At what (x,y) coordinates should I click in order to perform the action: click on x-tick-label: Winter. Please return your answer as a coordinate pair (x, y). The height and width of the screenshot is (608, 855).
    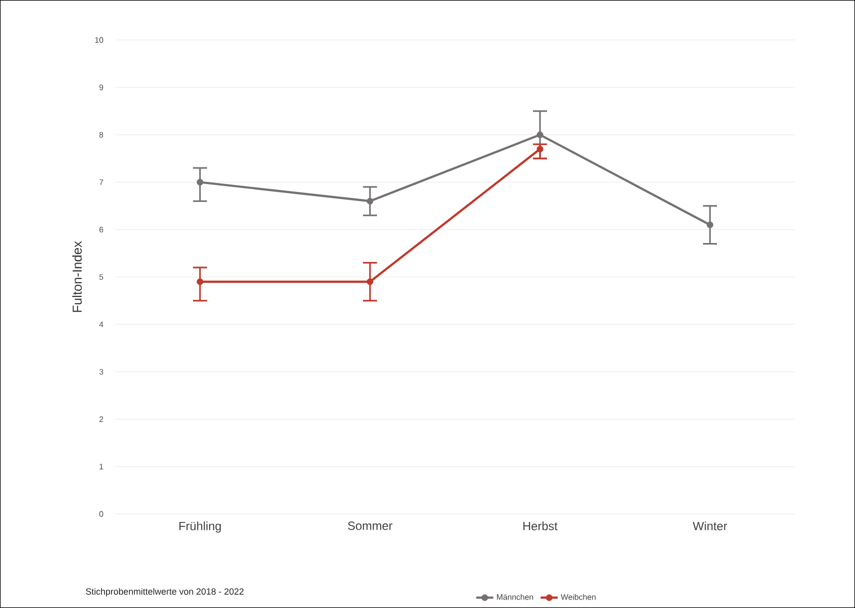
    Looking at the image, I should click on (710, 526).